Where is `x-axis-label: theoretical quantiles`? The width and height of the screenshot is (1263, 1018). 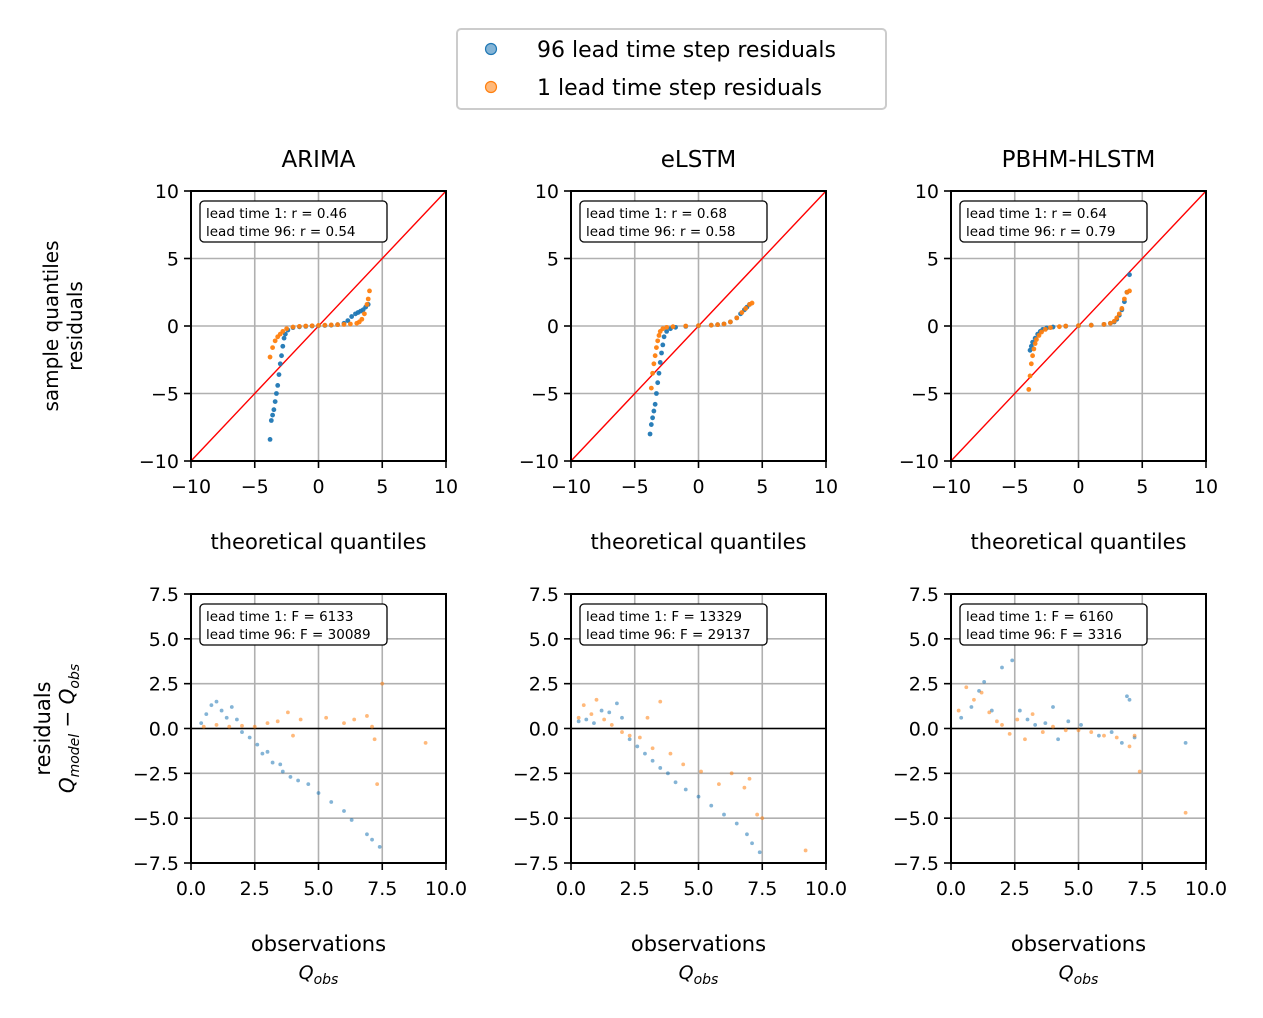
x-axis-label: theoretical quantiles is located at coordinates (699, 542).